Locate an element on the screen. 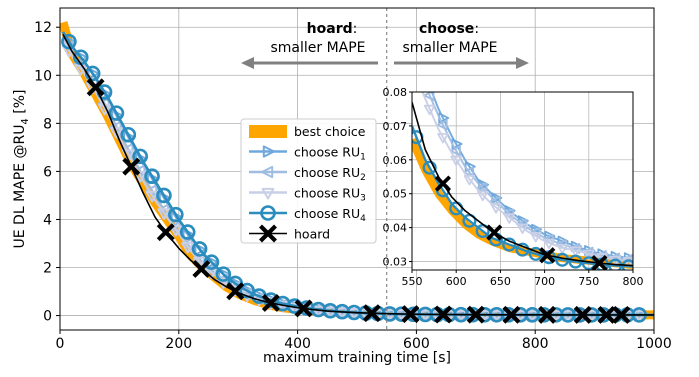 The width and height of the screenshot is (699, 377). x-tick-label: 0 is located at coordinates (60, 344).